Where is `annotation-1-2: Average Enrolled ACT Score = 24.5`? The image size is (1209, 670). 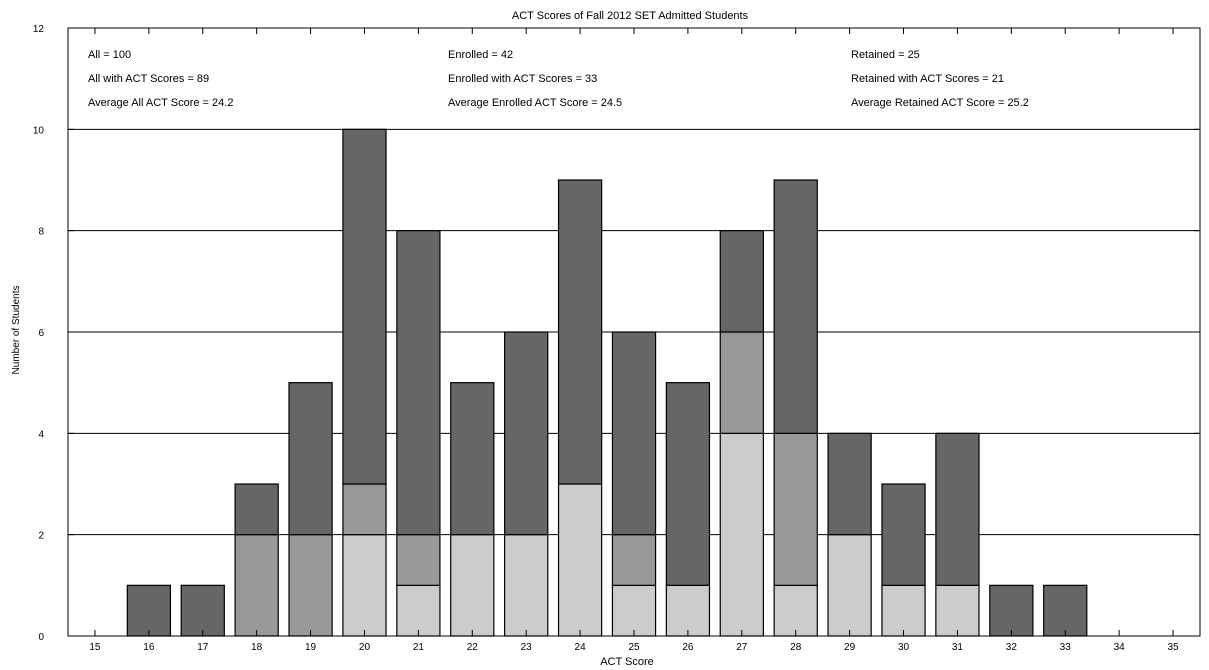 annotation-1-2: Average Enrolled ACT Score = 24.5 is located at coordinates (535, 103).